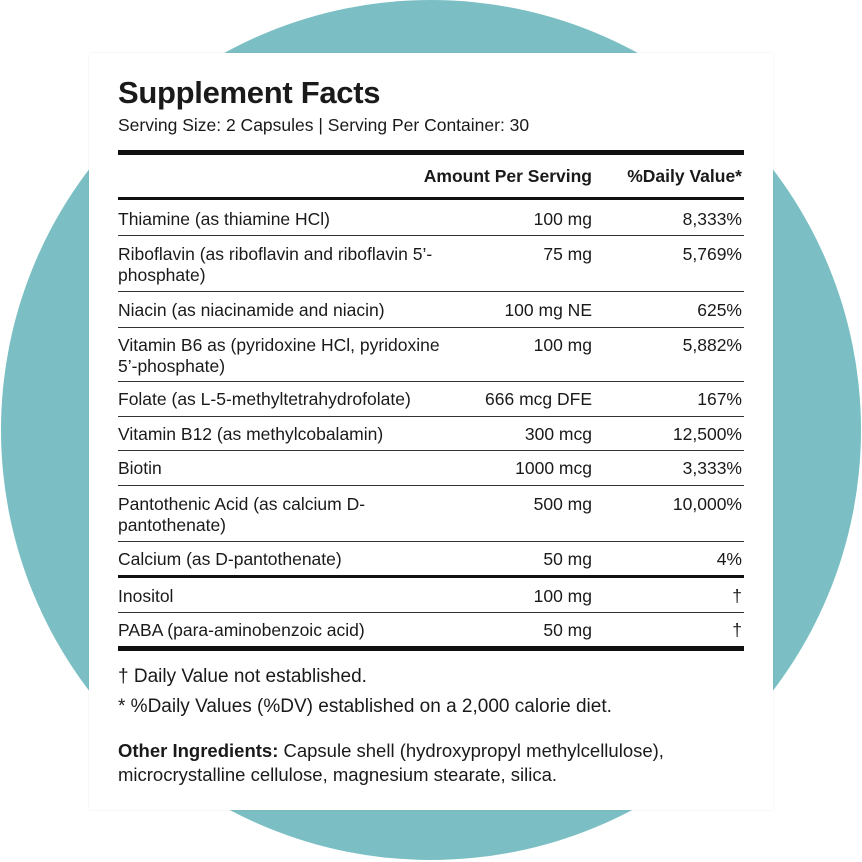 This screenshot has width=862, height=862. What do you see at coordinates (562, 504) in the screenshot?
I see `nutrient-amount: 500 mg` at bounding box center [562, 504].